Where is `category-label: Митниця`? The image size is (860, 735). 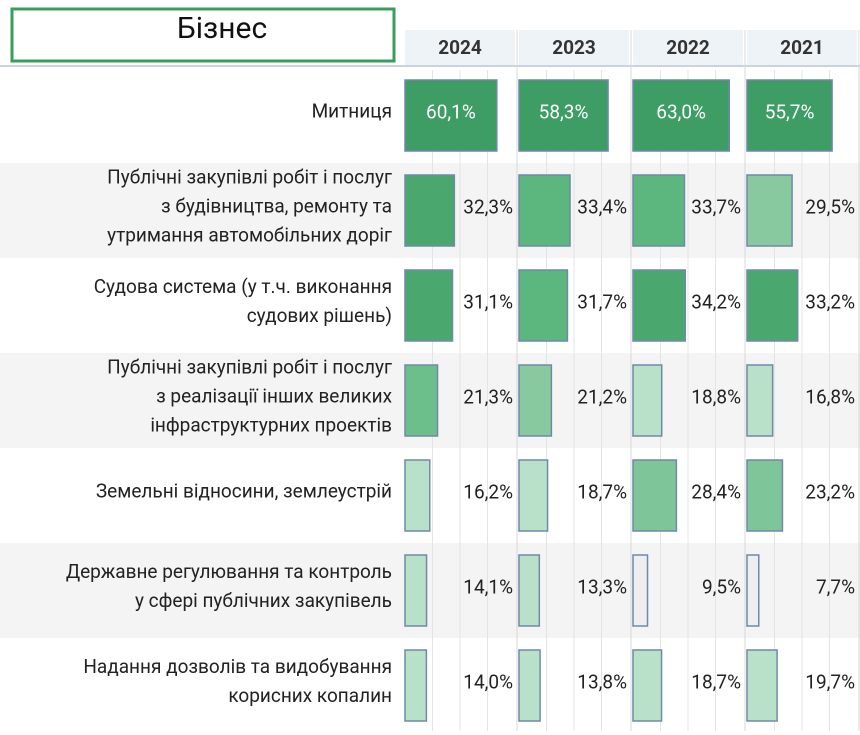
category-label: Митниця is located at coordinates (352, 111).